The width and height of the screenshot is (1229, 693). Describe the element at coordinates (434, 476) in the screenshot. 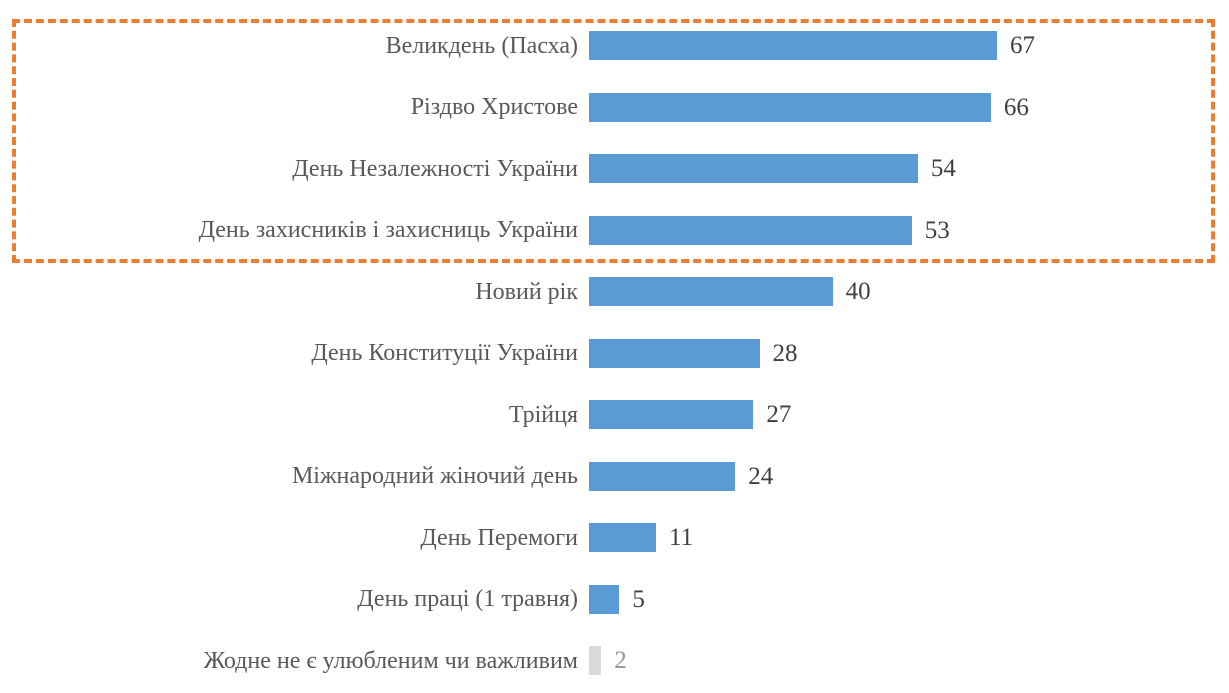

I see `category-label: Міжнародний жіночий день` at that location.